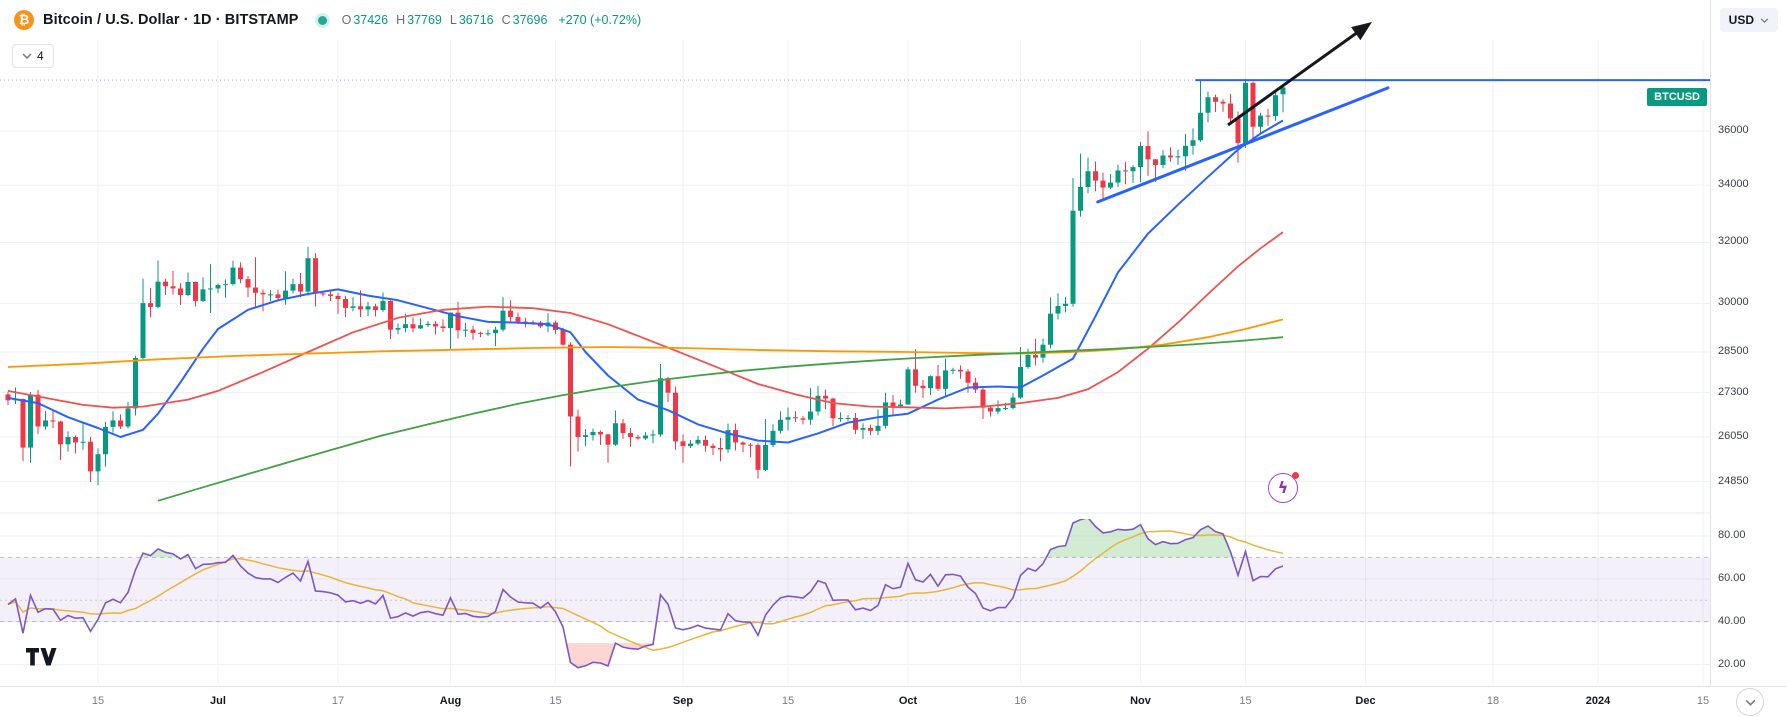  Describe the element at coordinates (371, 20) in the screenshot. I see `open-value: 37426` at that location.